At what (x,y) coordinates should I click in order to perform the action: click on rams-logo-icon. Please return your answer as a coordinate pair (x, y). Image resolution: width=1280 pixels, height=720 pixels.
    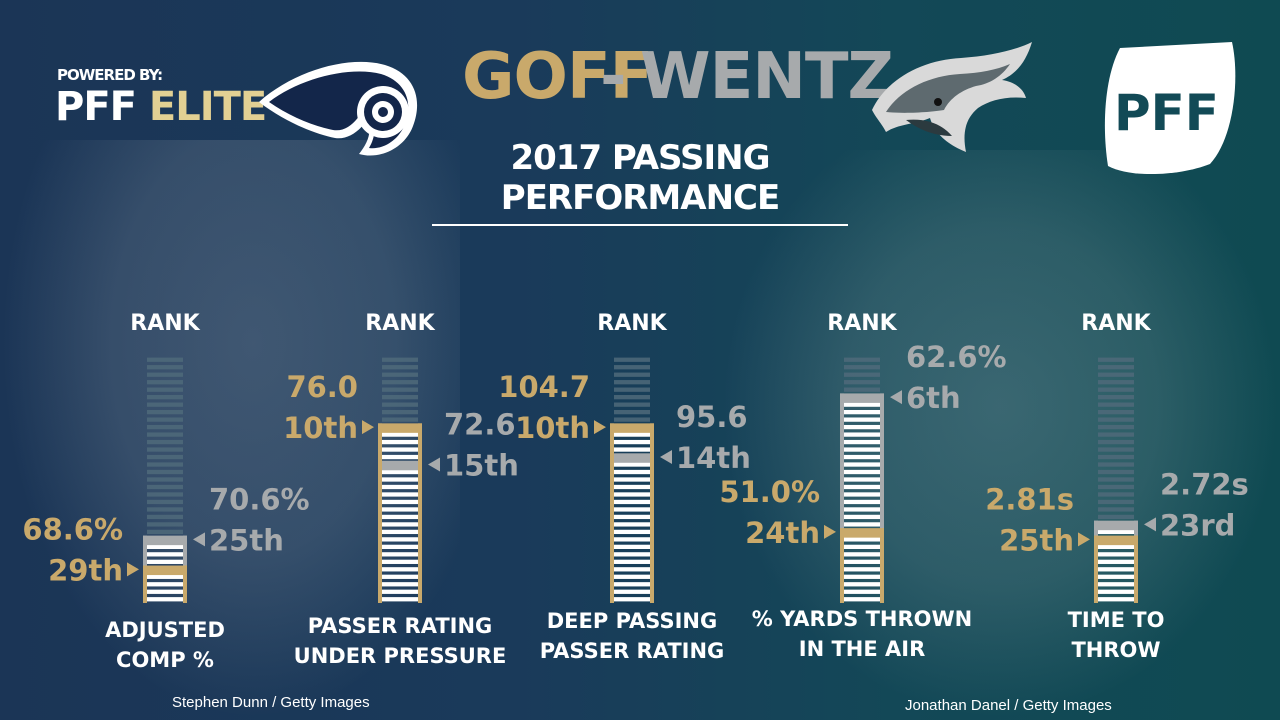
    Looking at the image, I should click on (338, 108).